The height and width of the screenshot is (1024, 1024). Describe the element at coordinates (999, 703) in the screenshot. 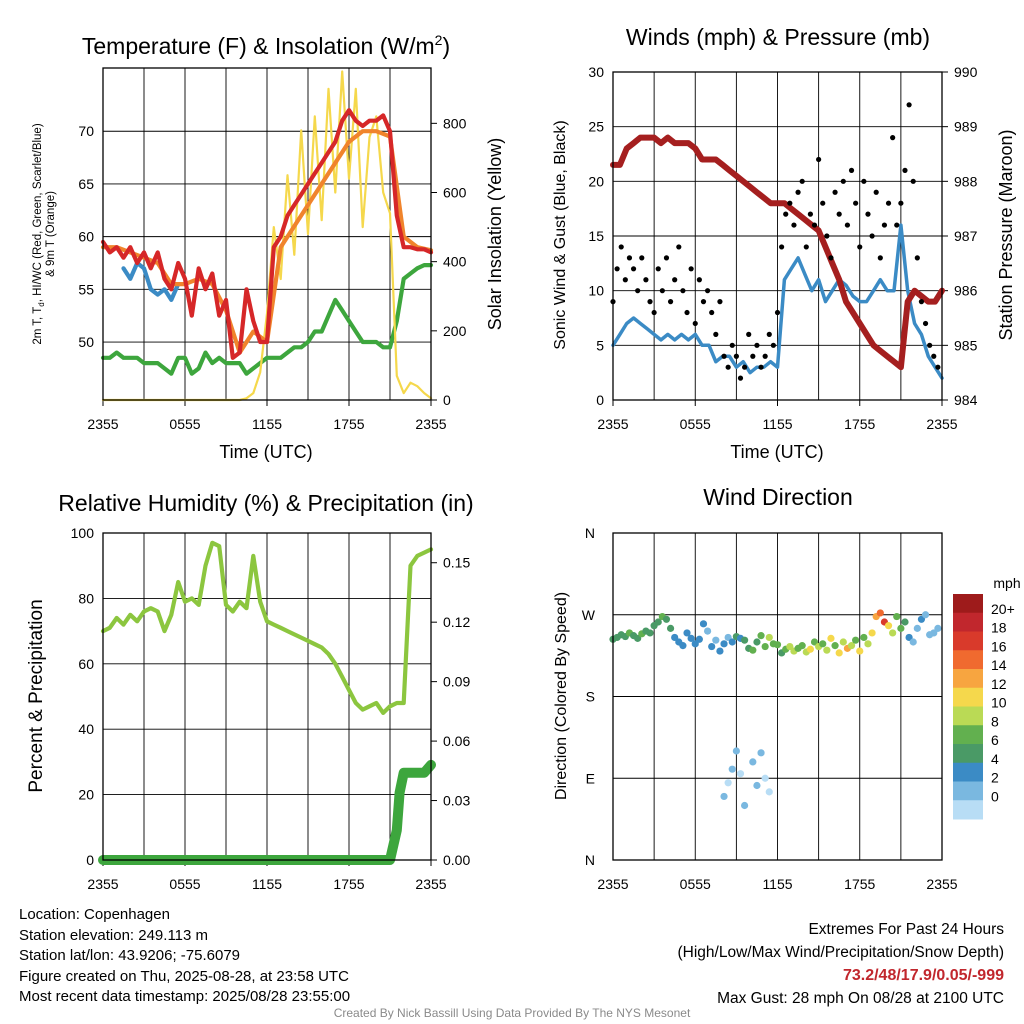

I see `colorbar-label: 10` at that location.